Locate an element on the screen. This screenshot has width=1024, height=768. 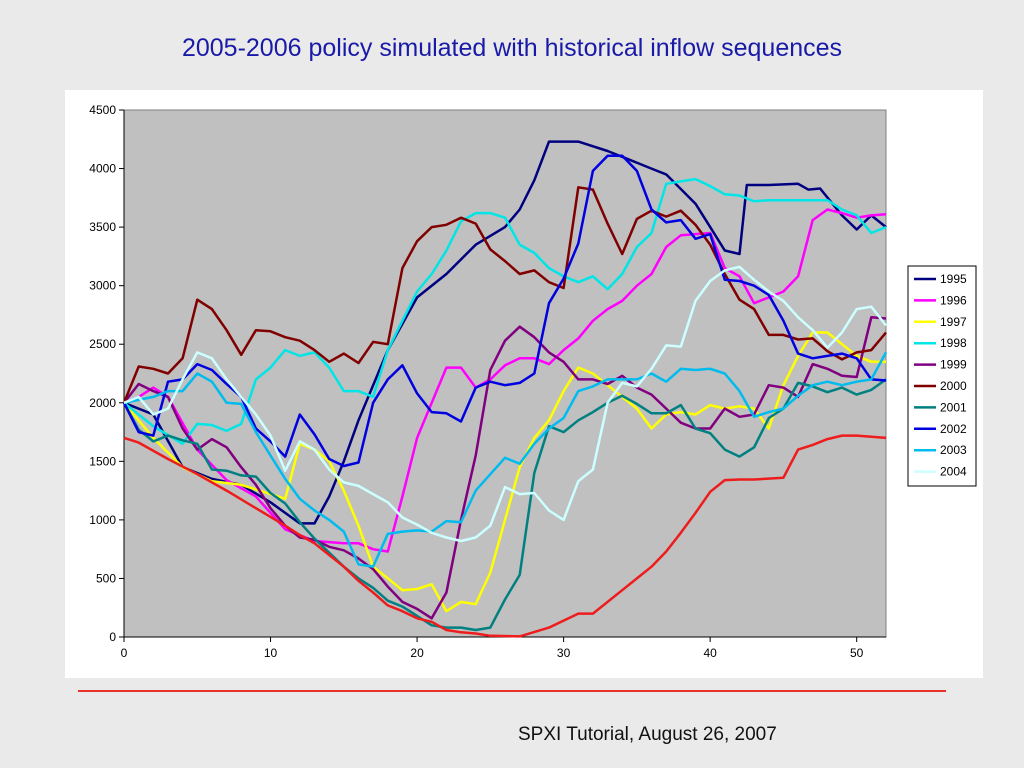
legend-label-1995: 1995 is located at coordinates (953, 279).